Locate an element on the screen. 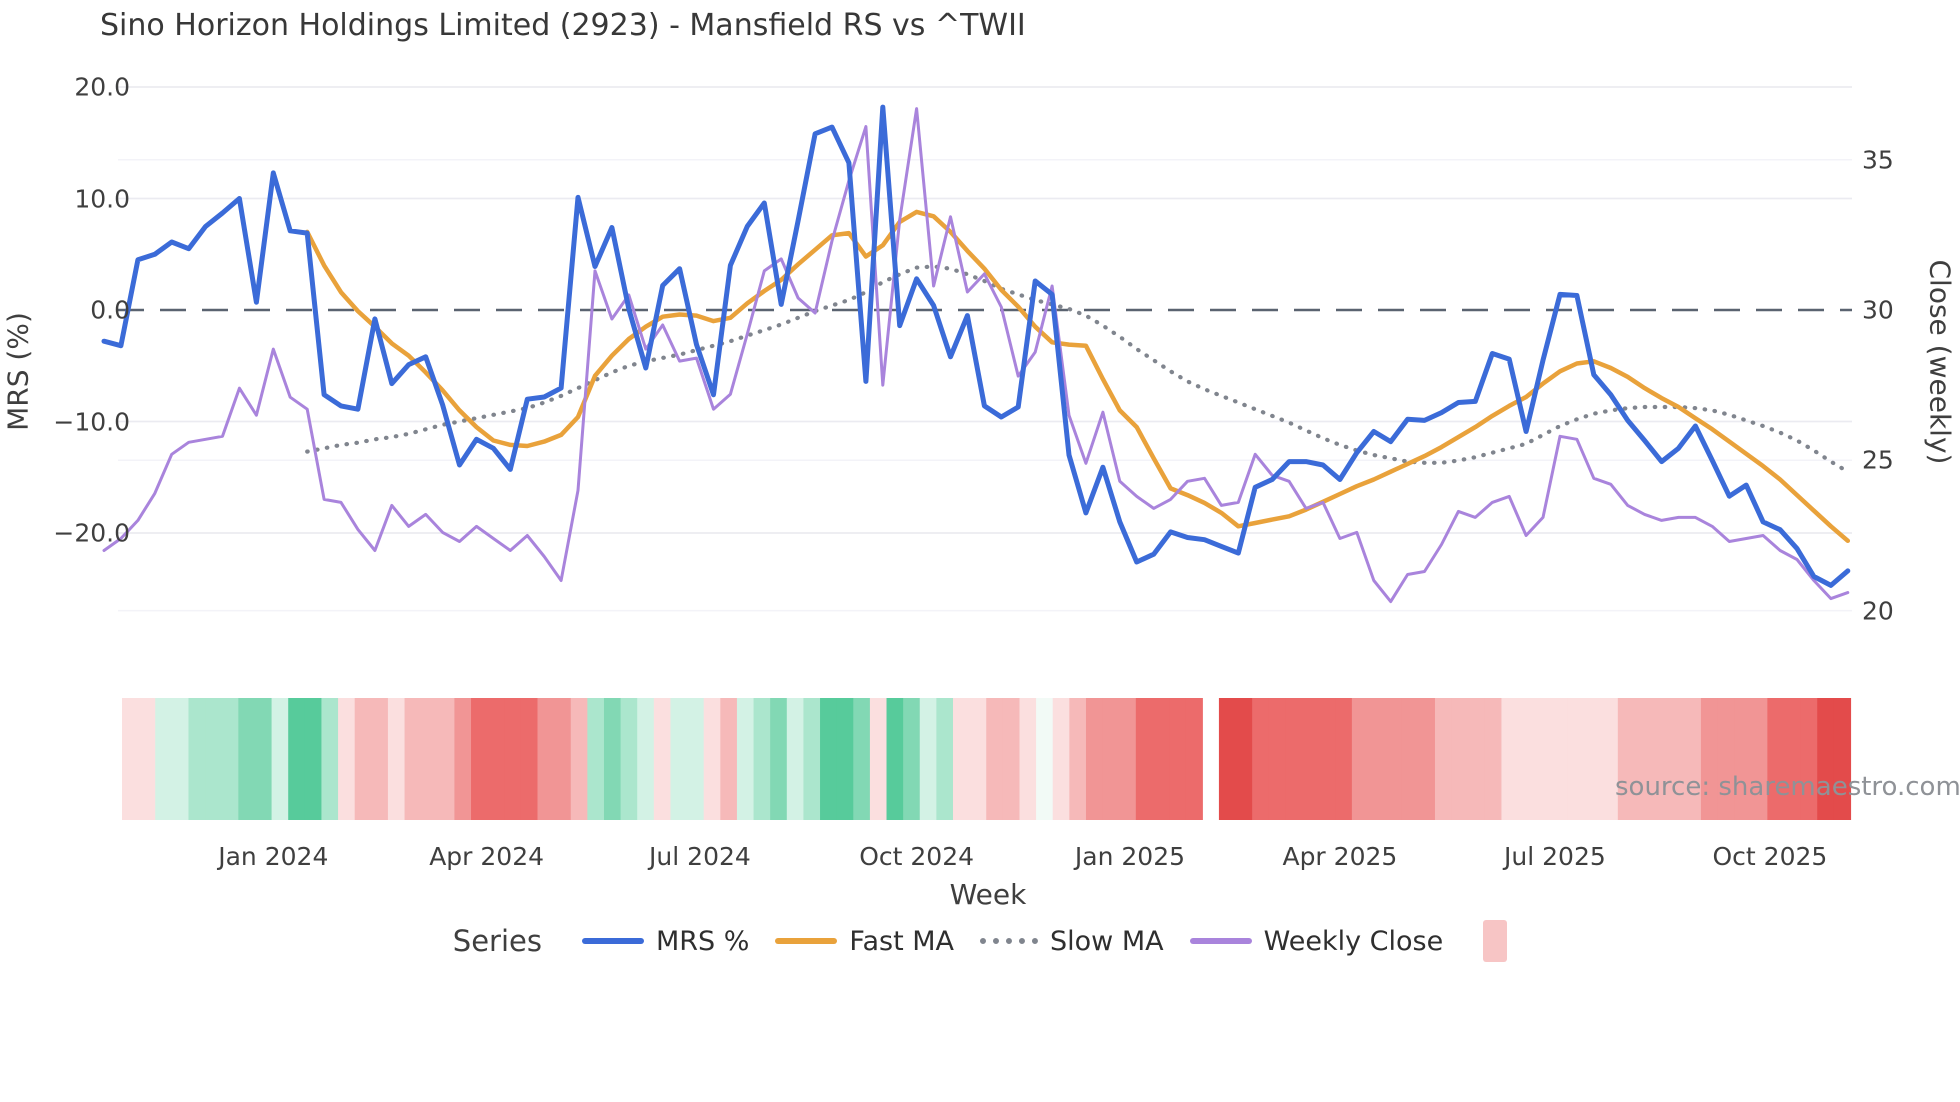 Image resolution: width=1960 pixels, height=1102 pixels. legend-title: Series is located at coordinates (497, 941).